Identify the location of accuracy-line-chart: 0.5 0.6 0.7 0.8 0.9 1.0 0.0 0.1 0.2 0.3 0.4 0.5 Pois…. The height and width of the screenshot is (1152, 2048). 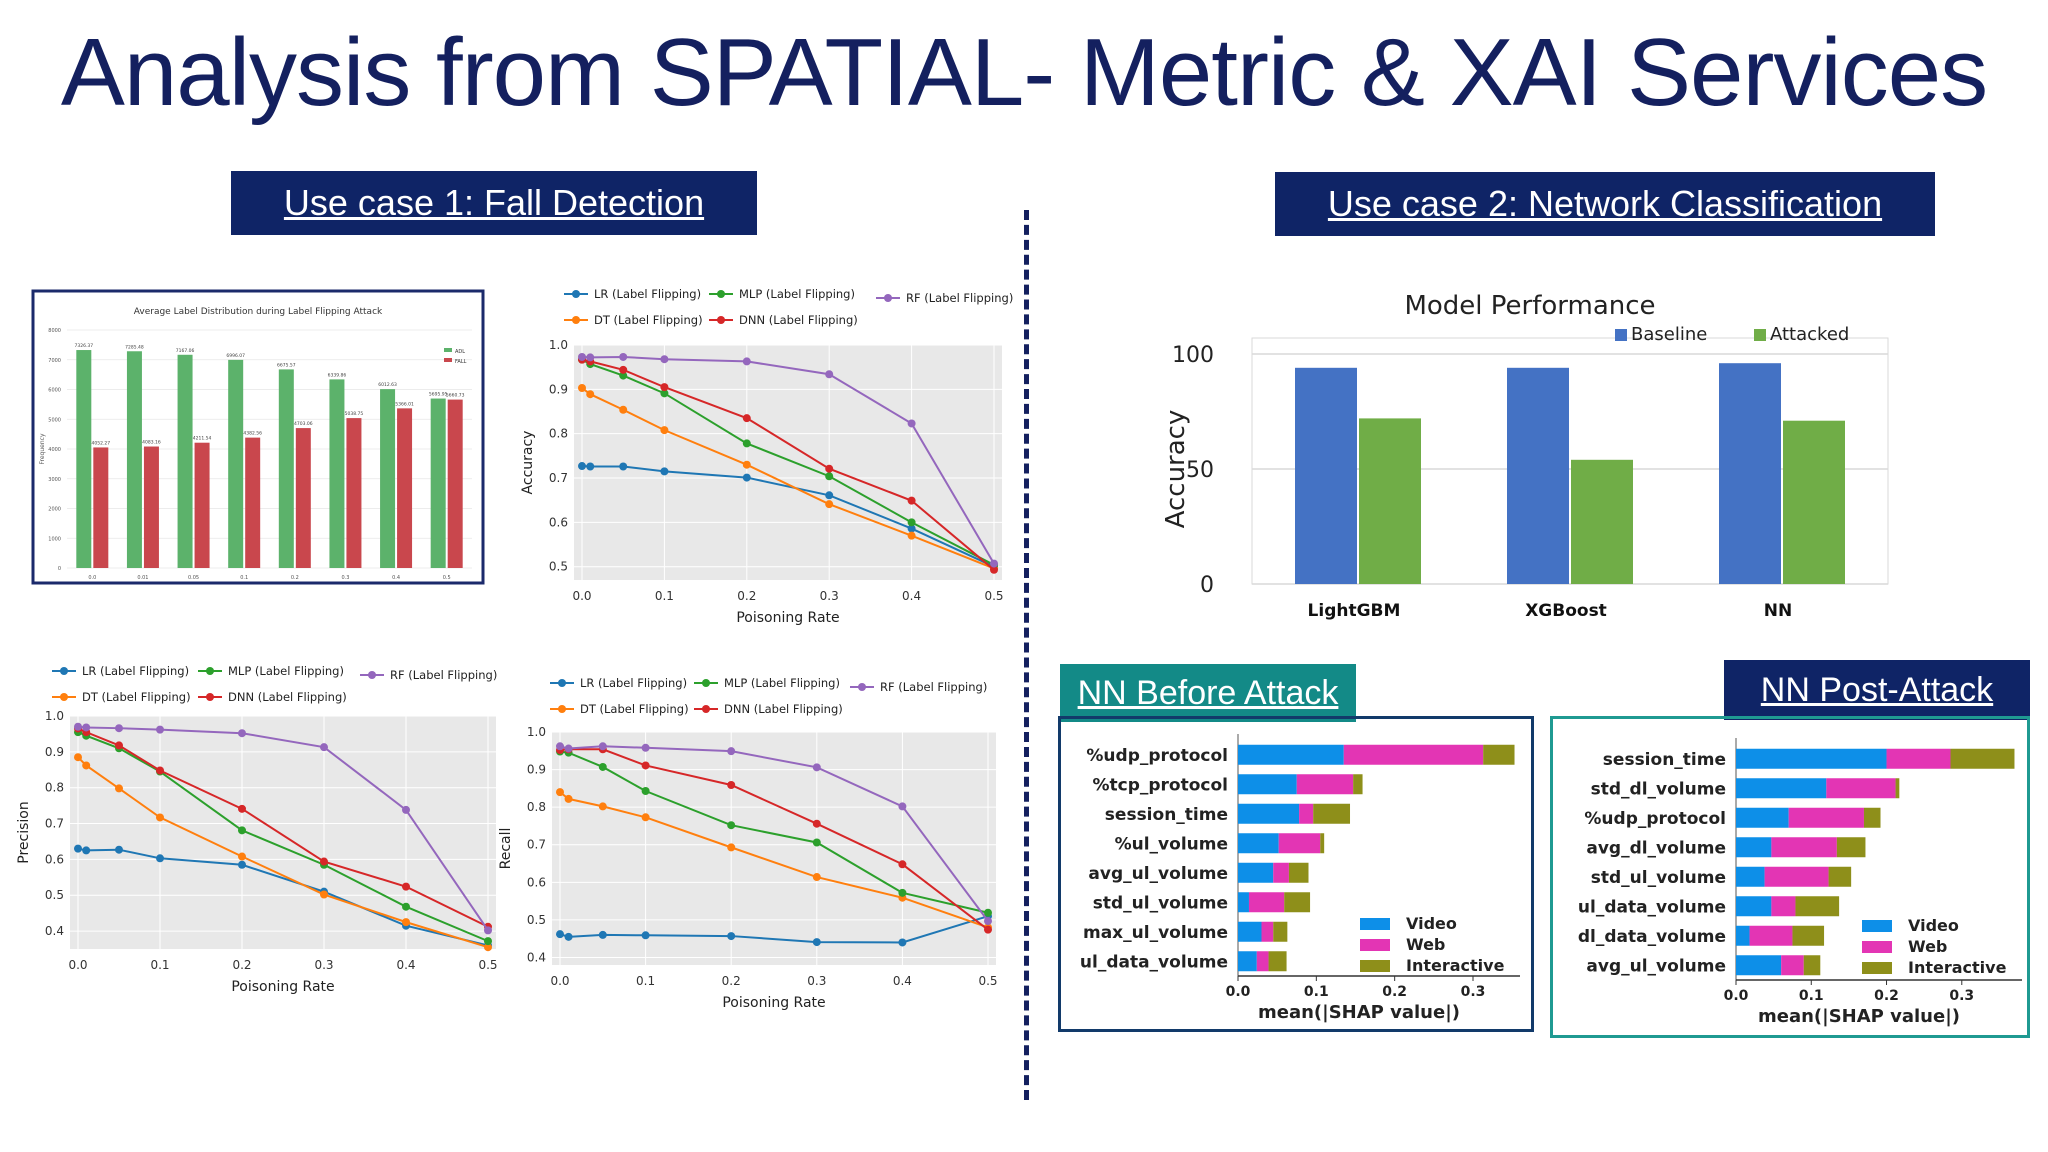
(766, 456).